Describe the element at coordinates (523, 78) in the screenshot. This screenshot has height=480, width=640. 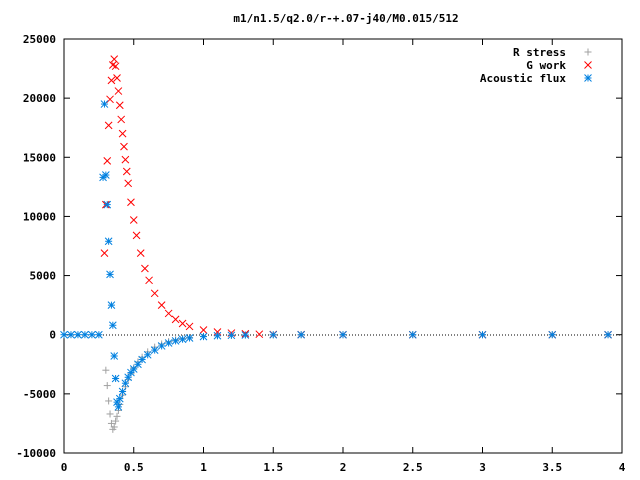
I see `legend-label: Acoustic flux` at that location.